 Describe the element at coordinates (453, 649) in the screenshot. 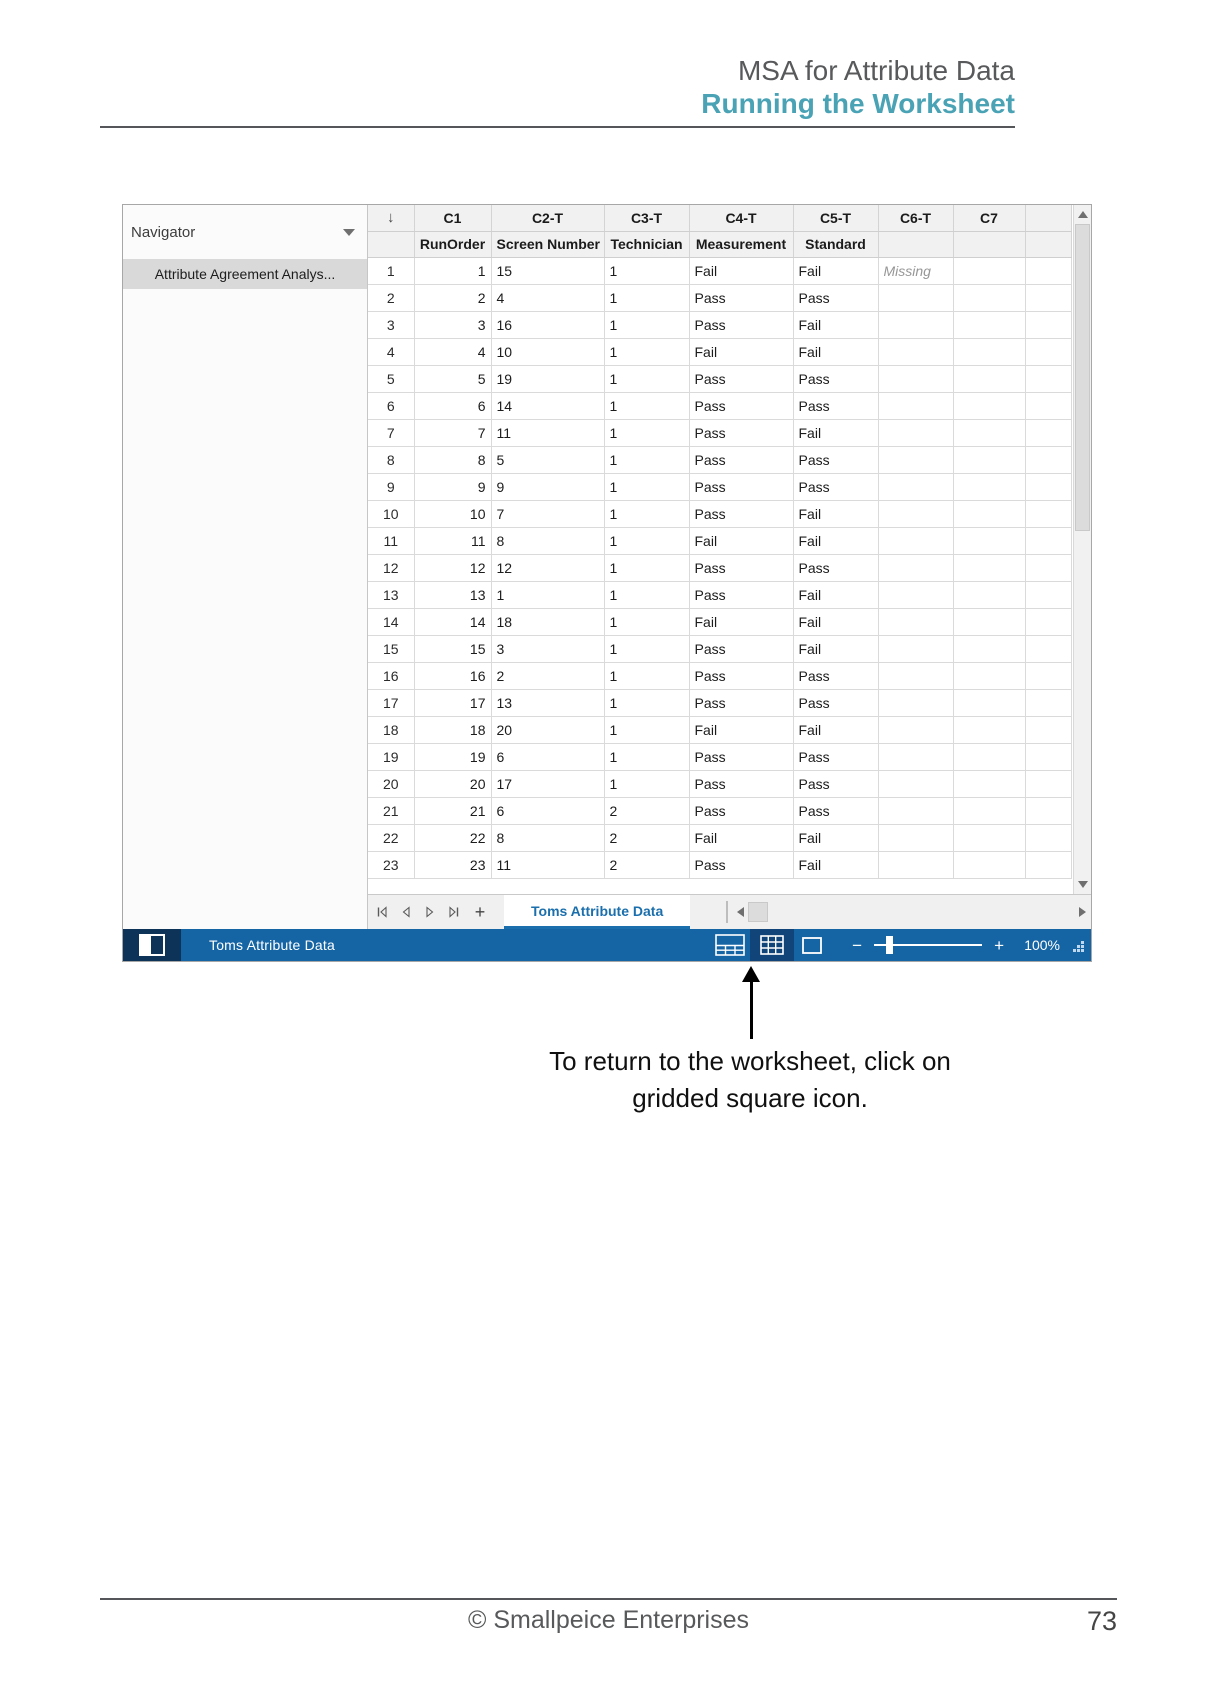

I see `cell: 15` at that location.